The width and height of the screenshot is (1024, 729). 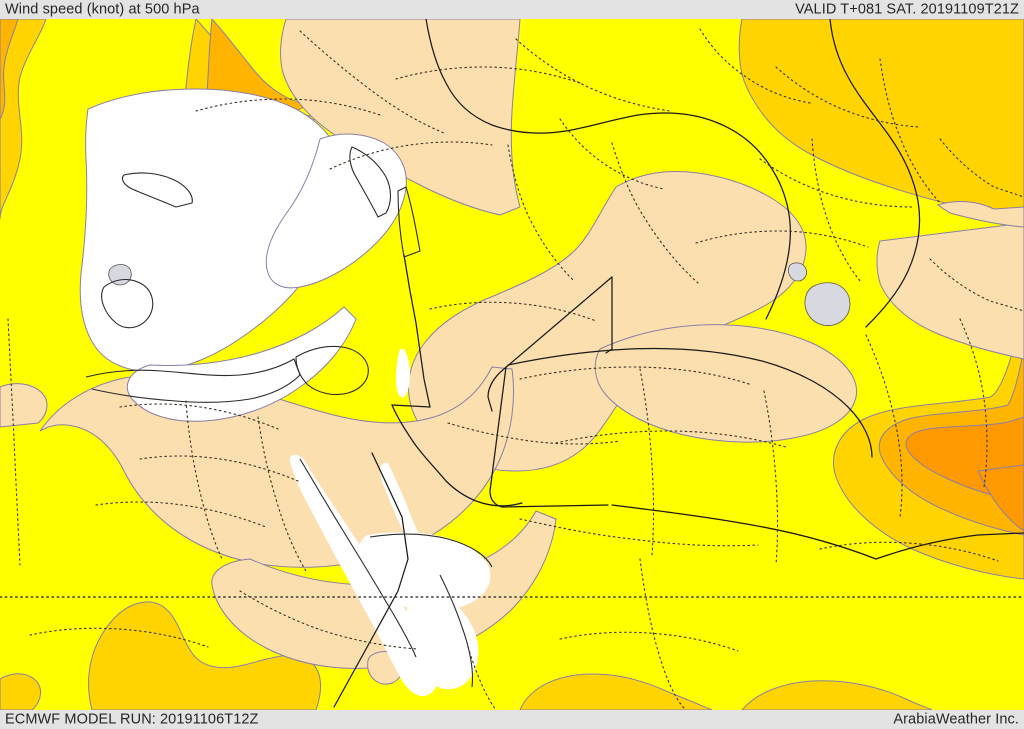 I want to click on contour-band-gold-west-edge, so click(x=20, y=691).